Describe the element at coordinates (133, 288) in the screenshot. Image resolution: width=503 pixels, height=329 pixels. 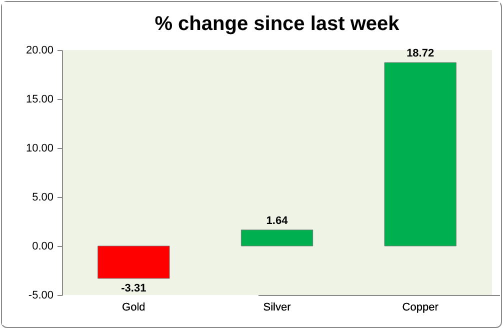
I see `data-label: -3.31` at that location.